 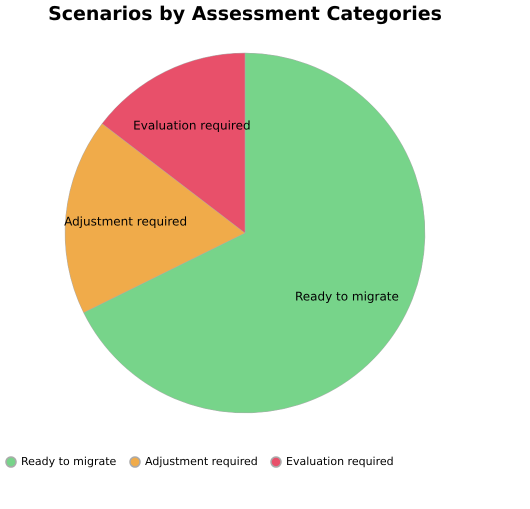 What do you see at coordinates (346, 296) in the screenshot?
I see `slice-label: Ready to migrate` at bounding box center [346, 296].